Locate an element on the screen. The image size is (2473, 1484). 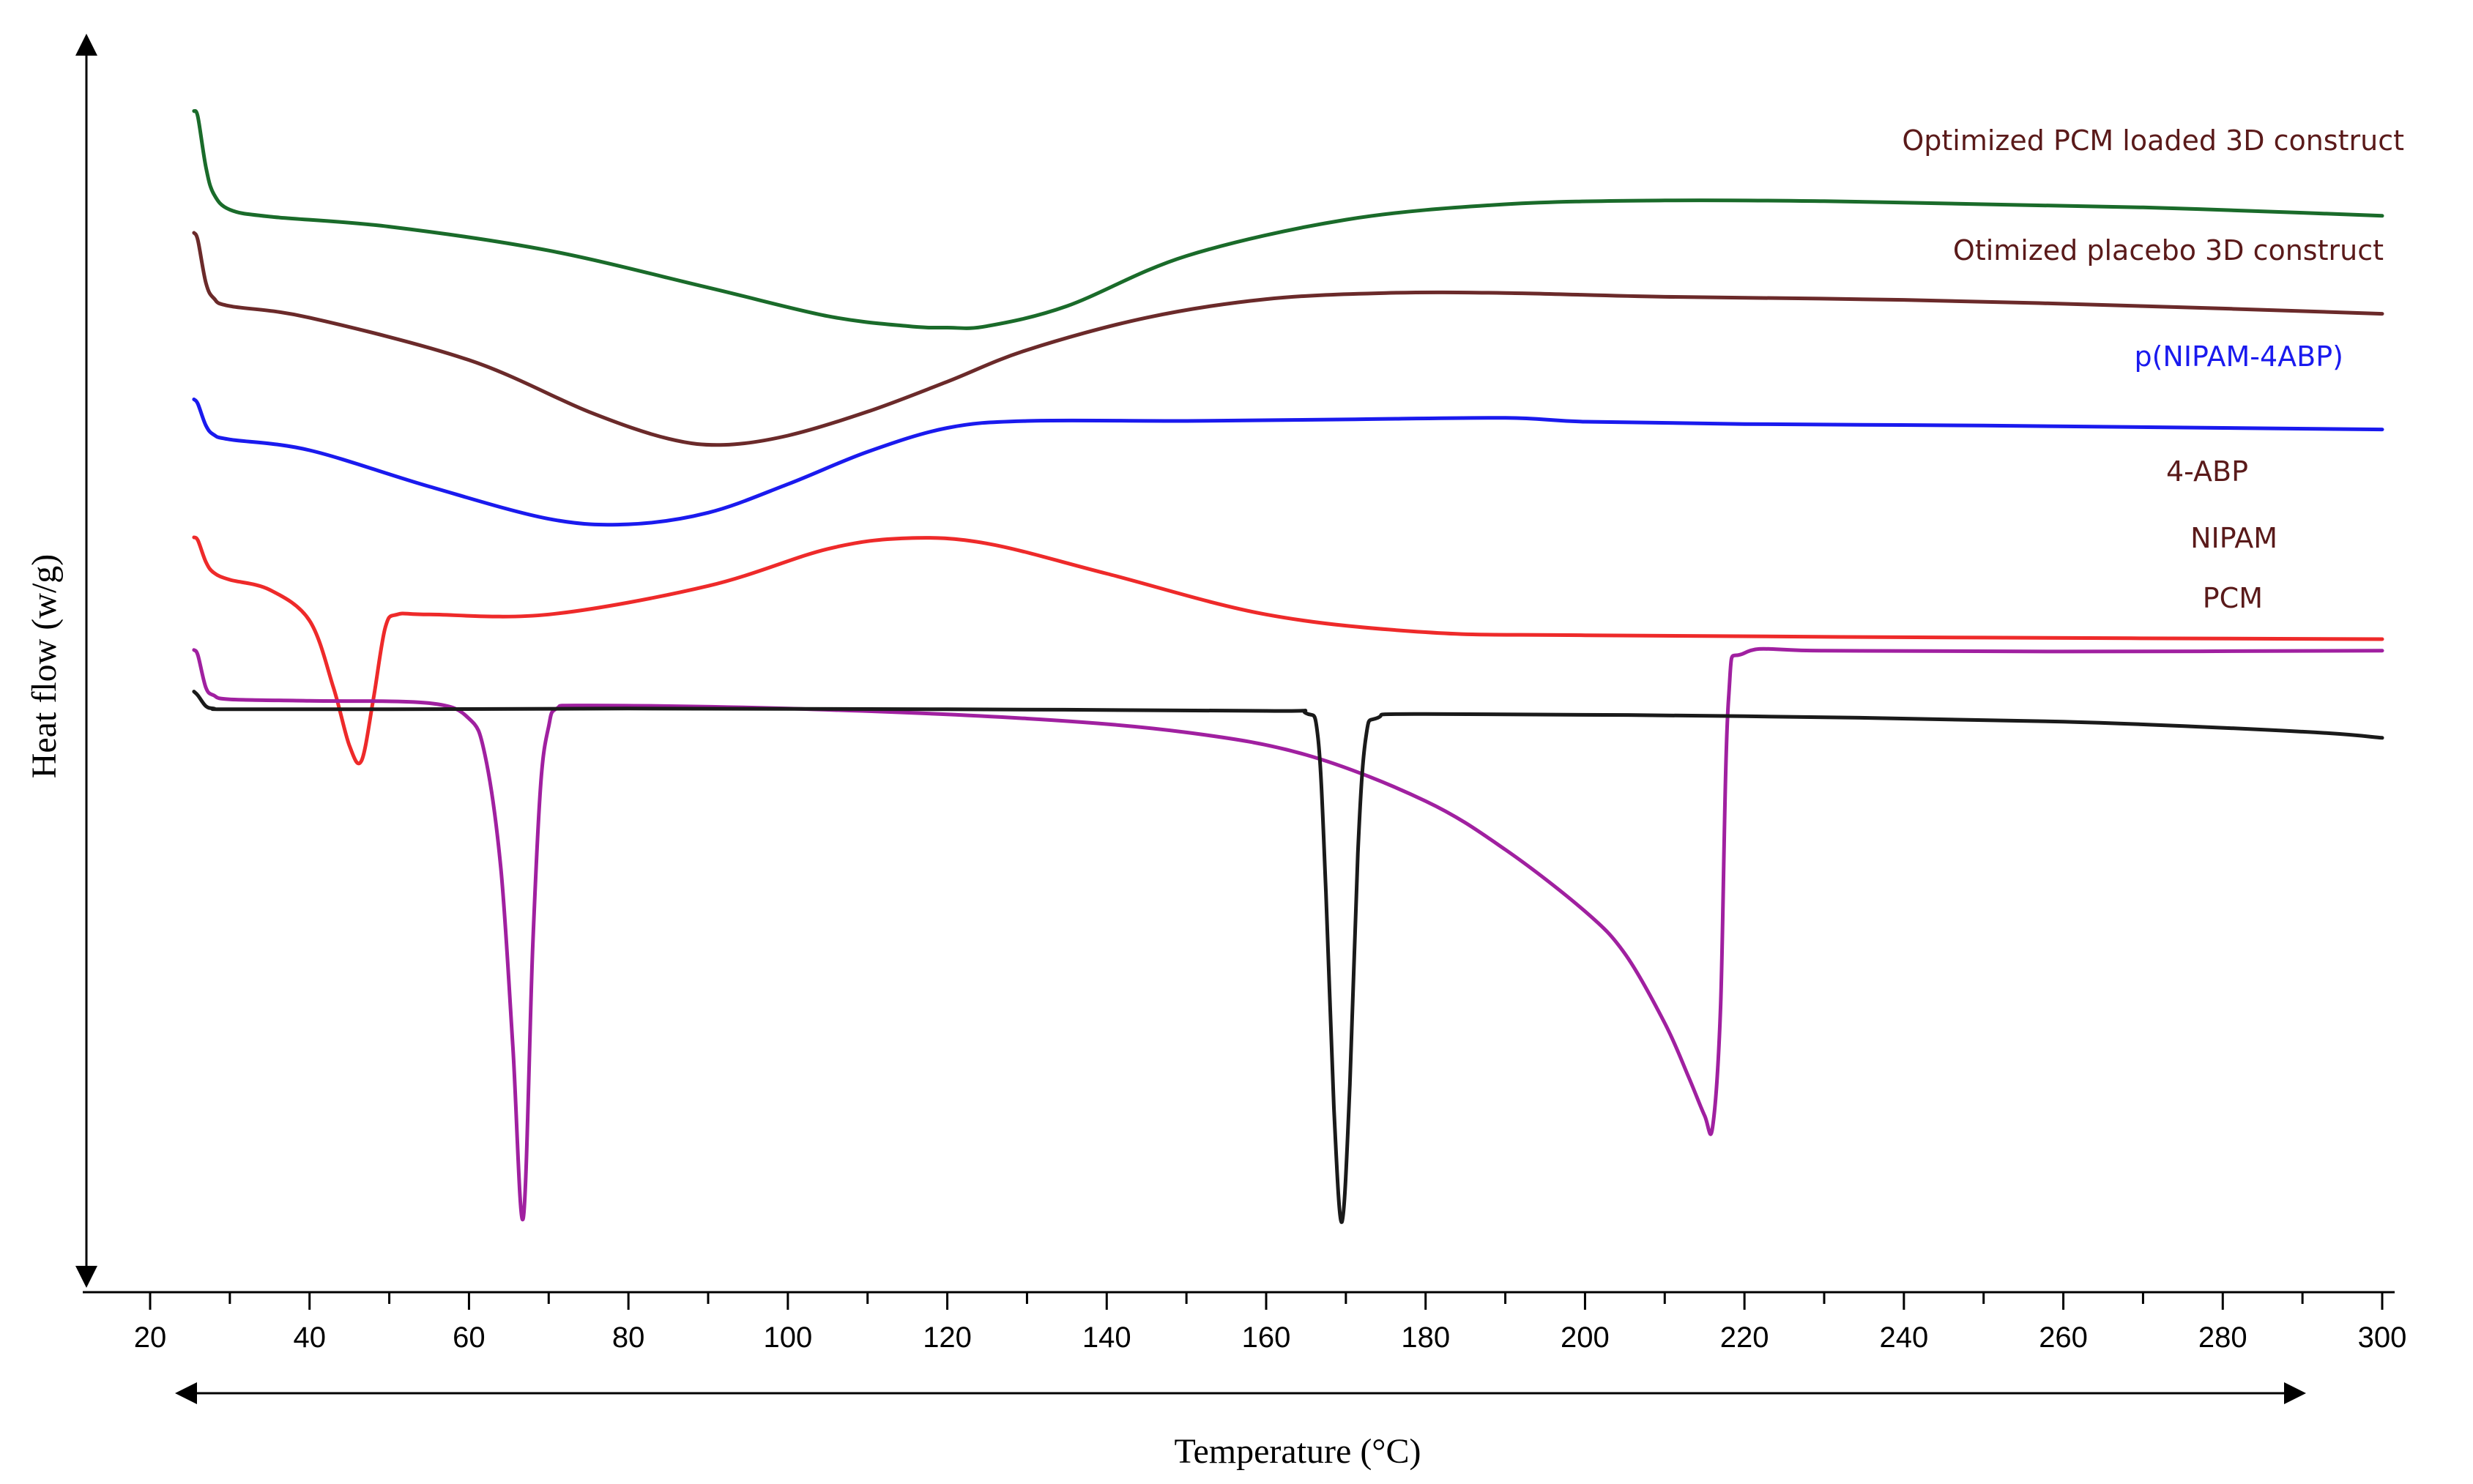
series-label-6: PCM is located at coordinates (2233, 598).